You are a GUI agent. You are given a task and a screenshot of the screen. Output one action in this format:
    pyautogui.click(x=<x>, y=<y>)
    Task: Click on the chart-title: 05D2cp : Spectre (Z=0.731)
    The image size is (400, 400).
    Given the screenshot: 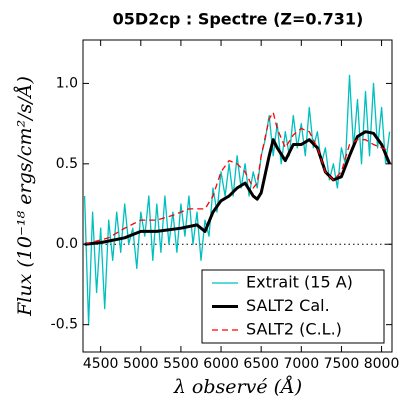 What is the action you would take?
    pyautogui.click(x=238, y=19)
    